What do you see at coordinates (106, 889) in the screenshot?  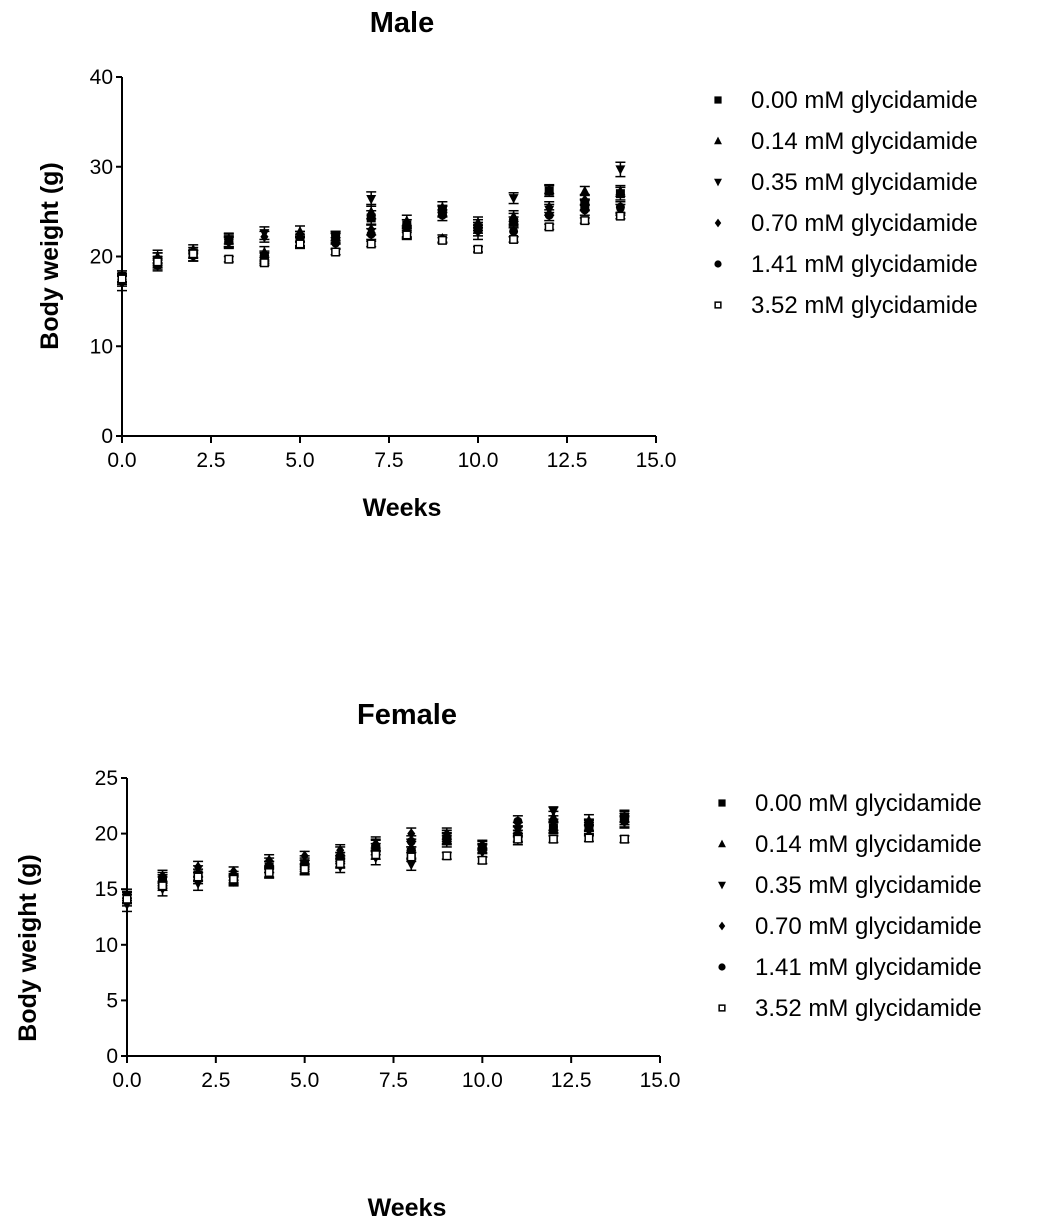 I see `y-tick-label: 15` at bounding box center [106, 889].